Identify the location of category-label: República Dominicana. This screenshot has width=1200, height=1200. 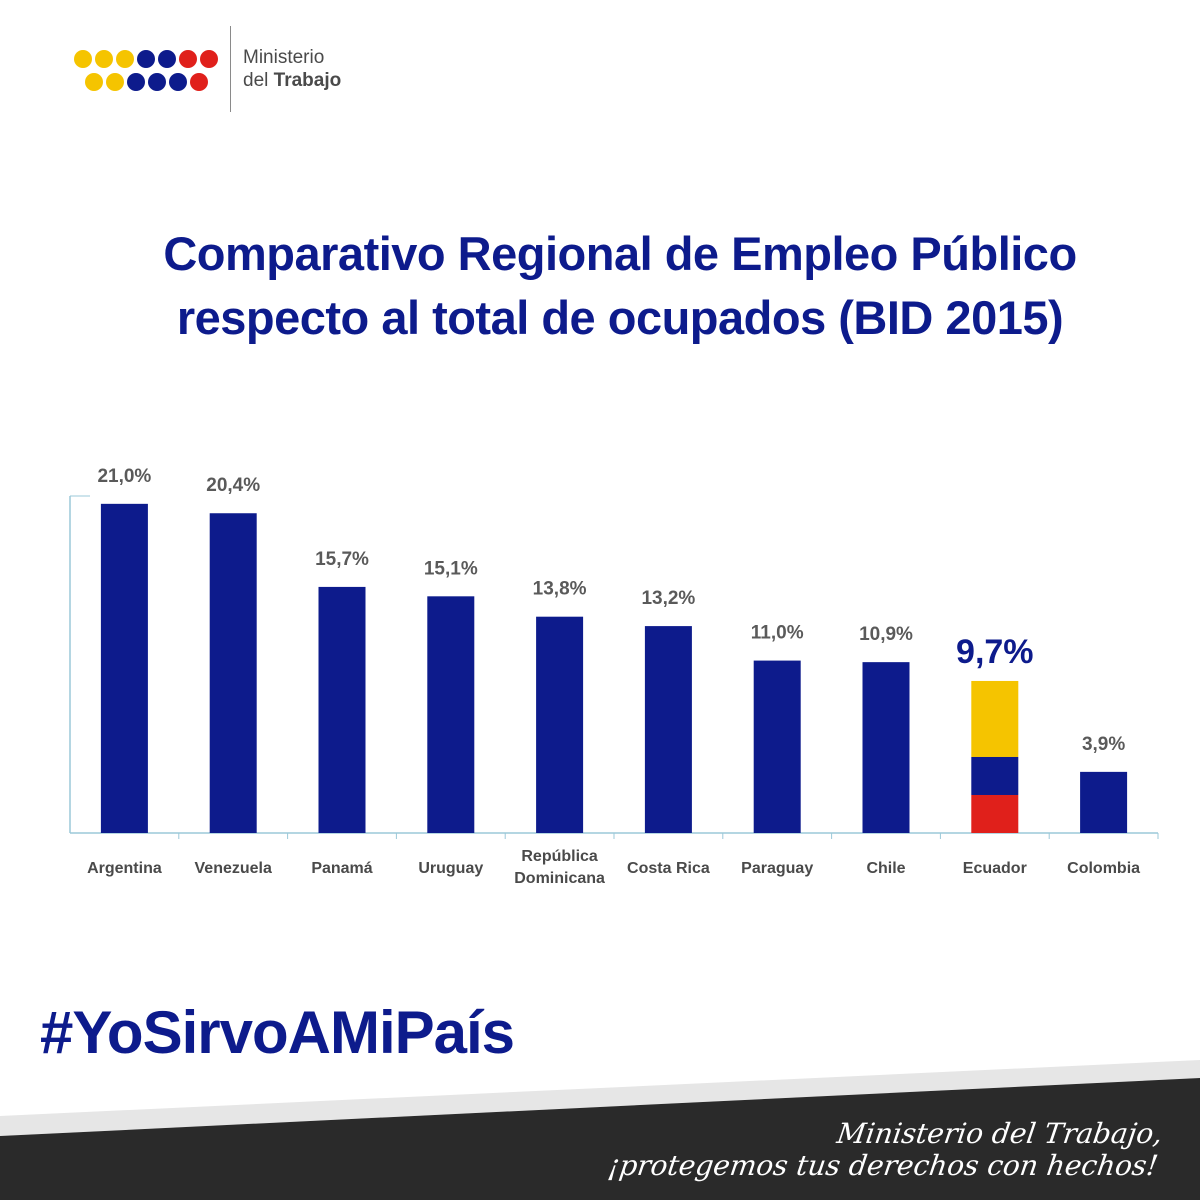
(559, 867).